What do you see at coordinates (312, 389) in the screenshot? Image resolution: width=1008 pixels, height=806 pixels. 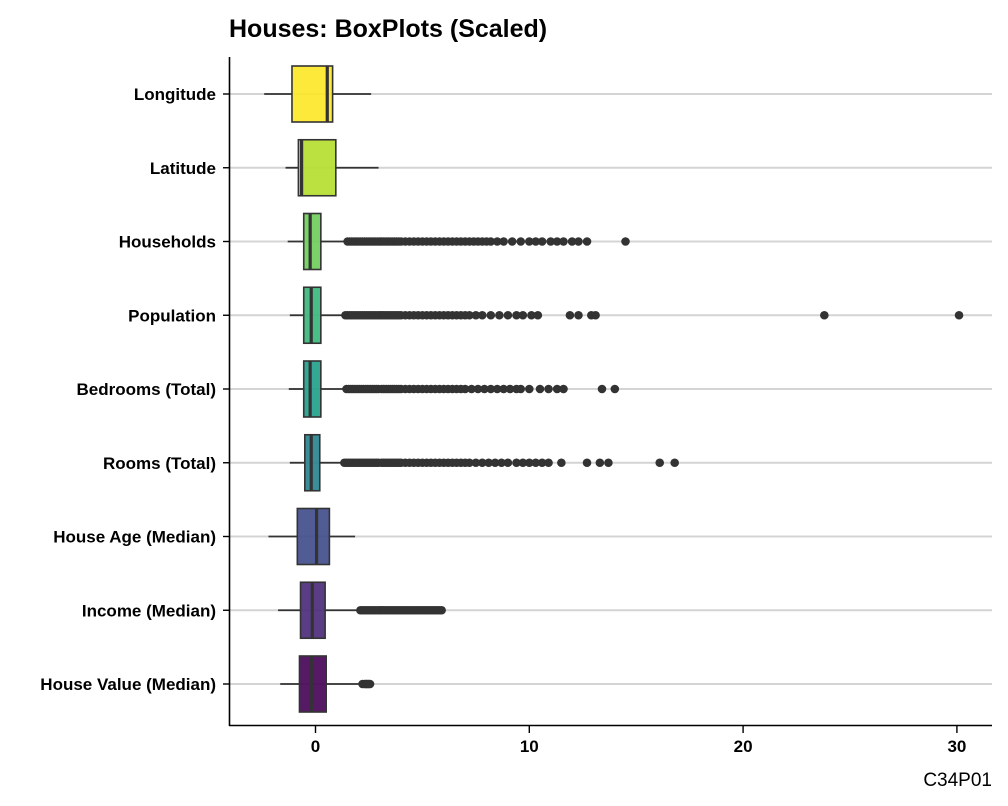 I see `box-bedrooms-total` at bounding box center [312, 389].